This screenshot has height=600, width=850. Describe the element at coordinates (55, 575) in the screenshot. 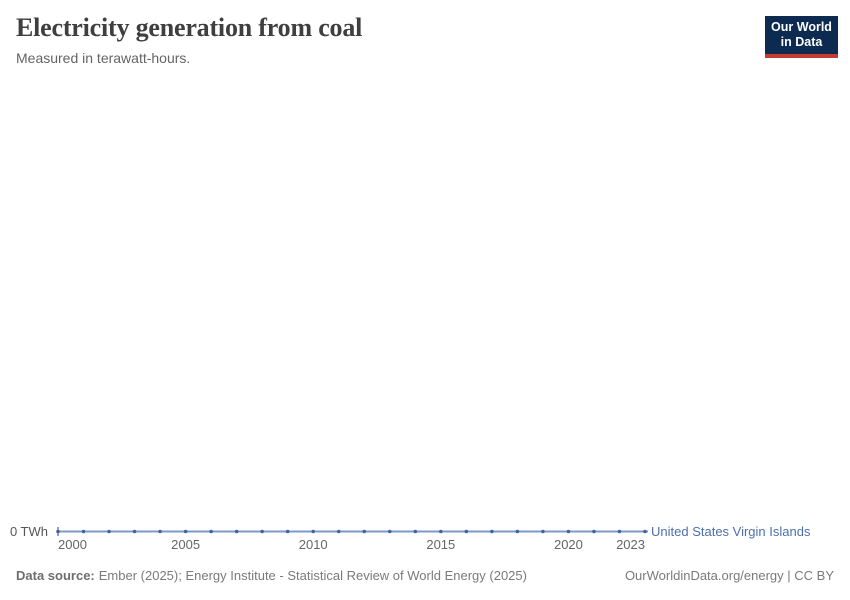

I see `footer-source-label: Data source:` at that location.